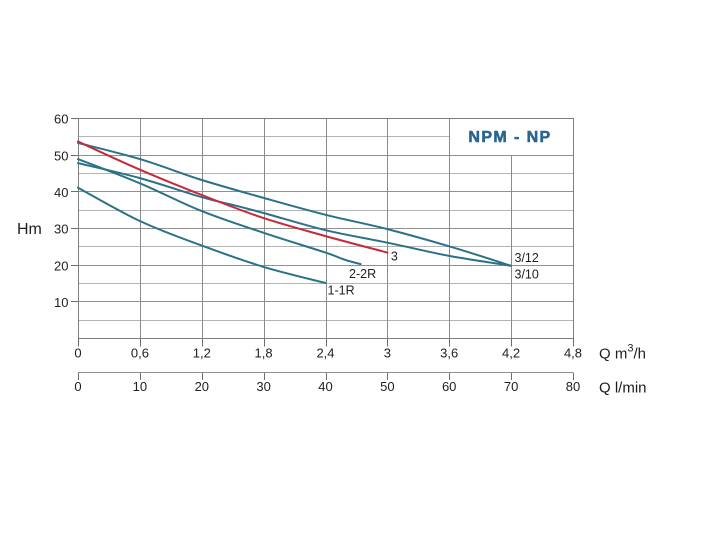 Image resolution: width=704 pixels, height=533 pixels. Describe the element at coordinates (341, 291) in the screenshot. I see `svg-text: 1-1R` at that location.